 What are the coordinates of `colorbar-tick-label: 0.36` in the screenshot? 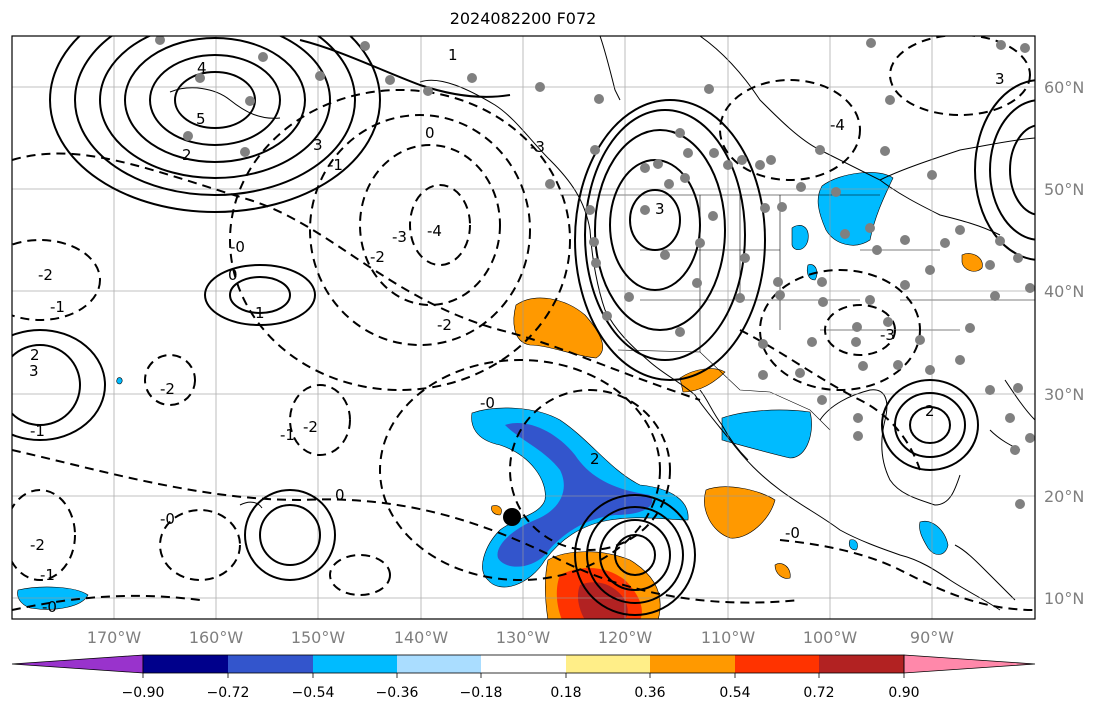 It's located at (649, 693).